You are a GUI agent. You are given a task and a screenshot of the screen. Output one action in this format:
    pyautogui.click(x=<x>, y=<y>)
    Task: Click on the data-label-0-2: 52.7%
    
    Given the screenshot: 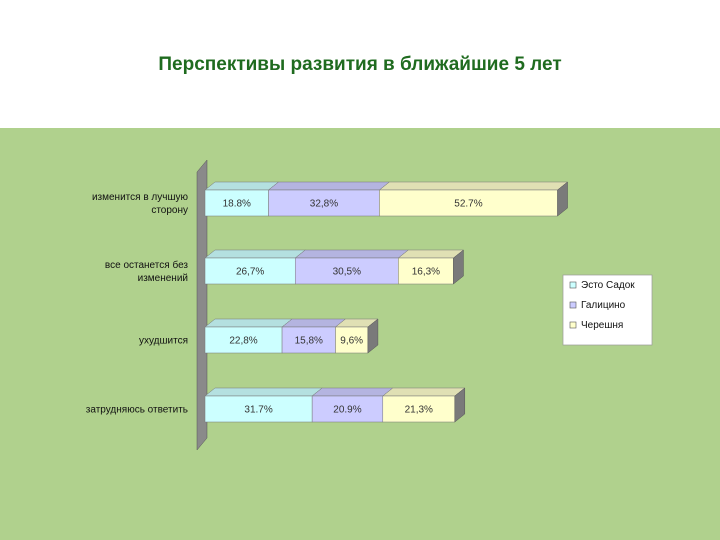 What is the action you would take?
    pyautogui.click(x=468, y=204)
    